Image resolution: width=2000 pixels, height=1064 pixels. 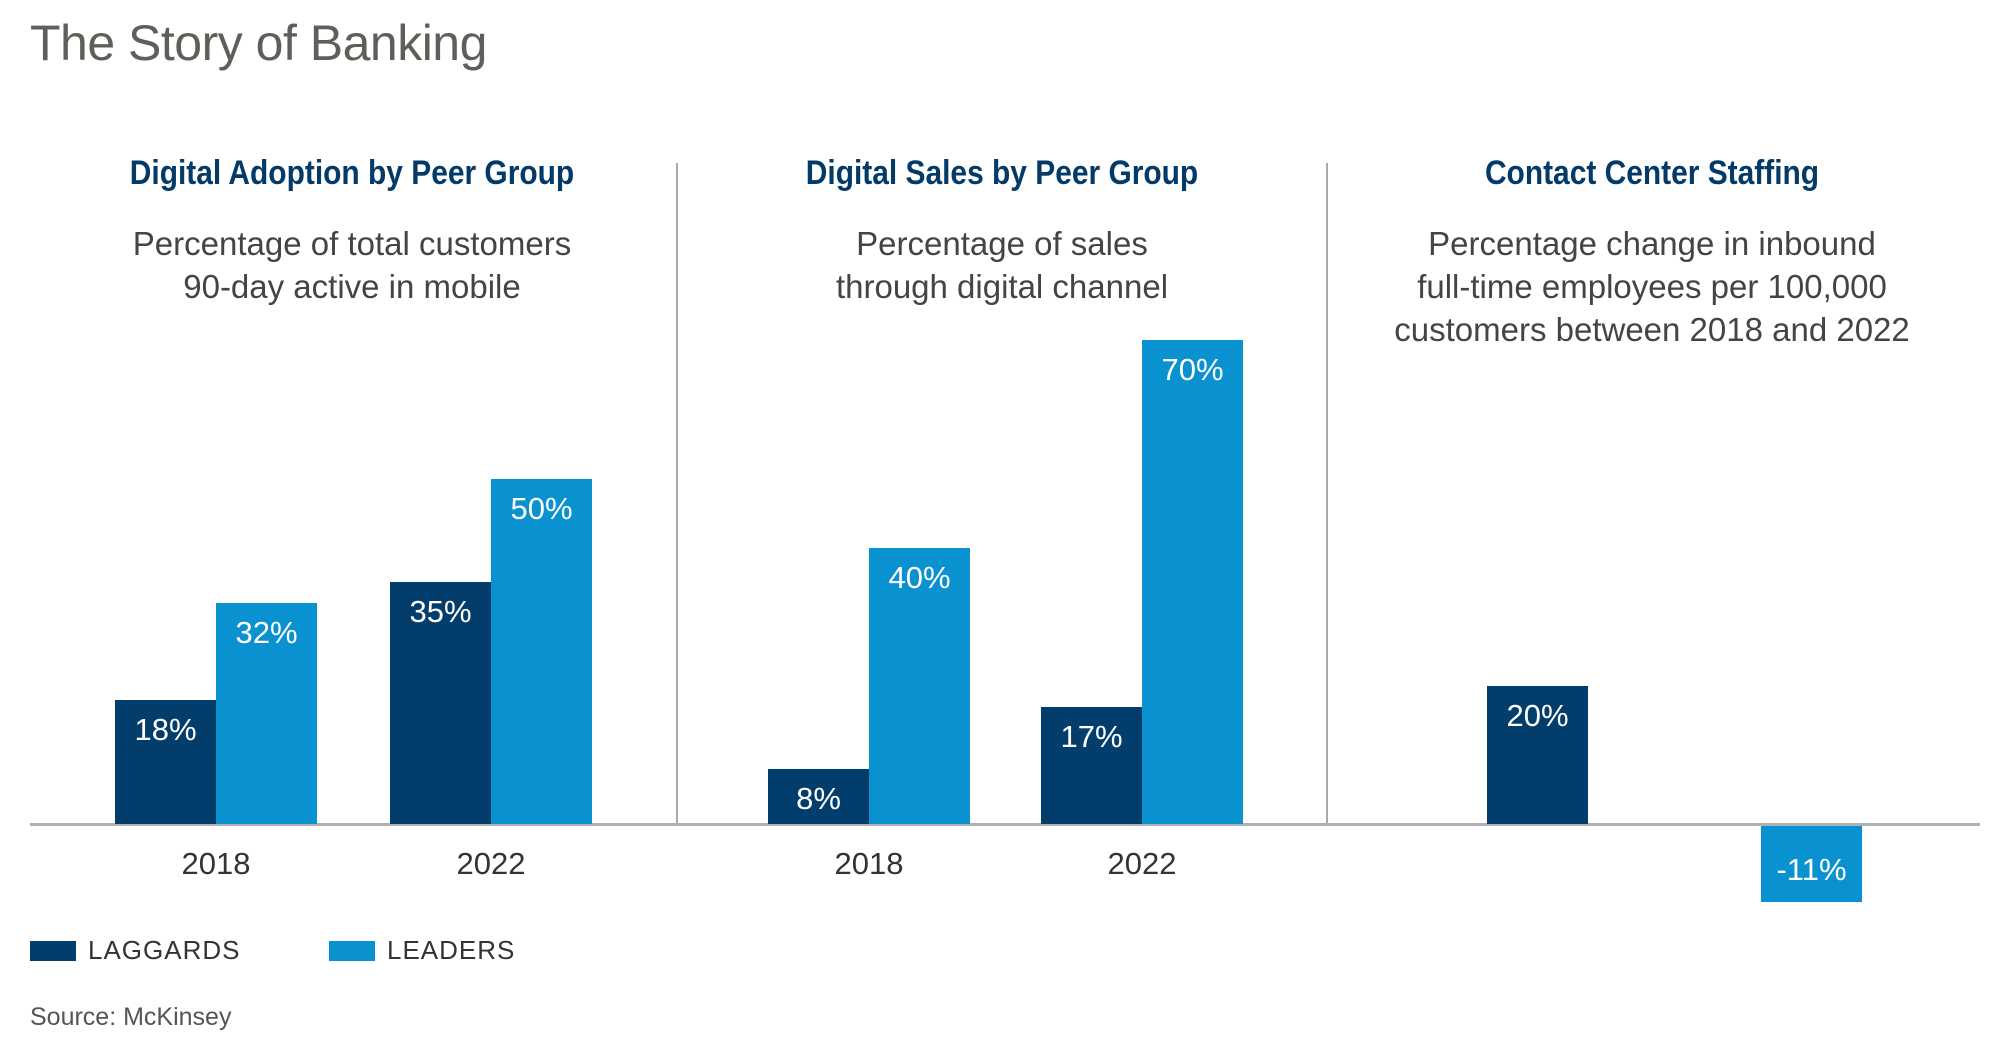 I want to click on panel-title: Digital Adoption by Peer Group, so click(x=352, y=173).